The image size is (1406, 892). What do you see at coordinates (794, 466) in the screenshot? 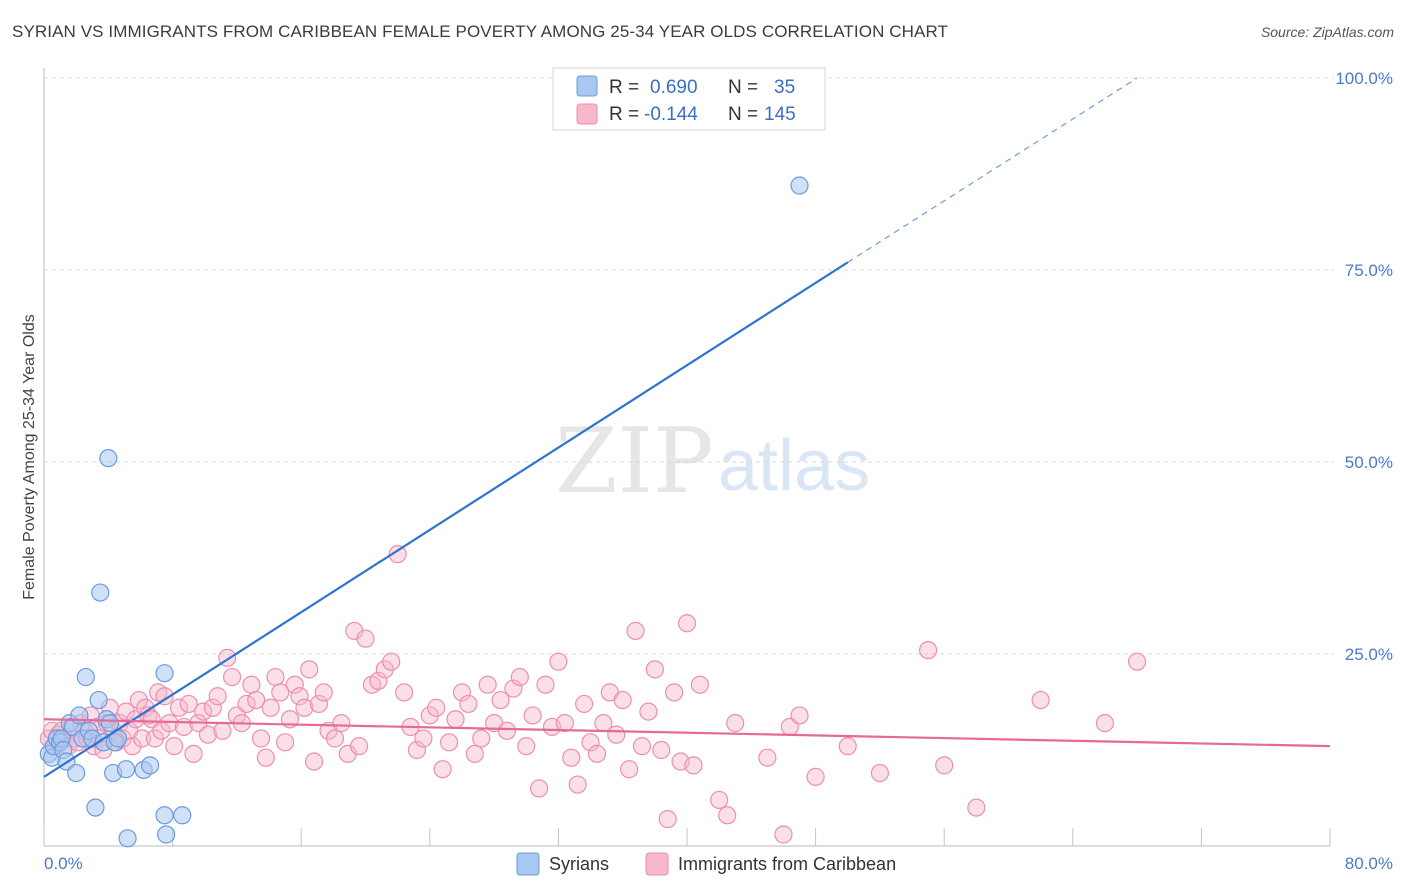
I see `watermark-atlas: atlas` at bounding box center [794, 466].